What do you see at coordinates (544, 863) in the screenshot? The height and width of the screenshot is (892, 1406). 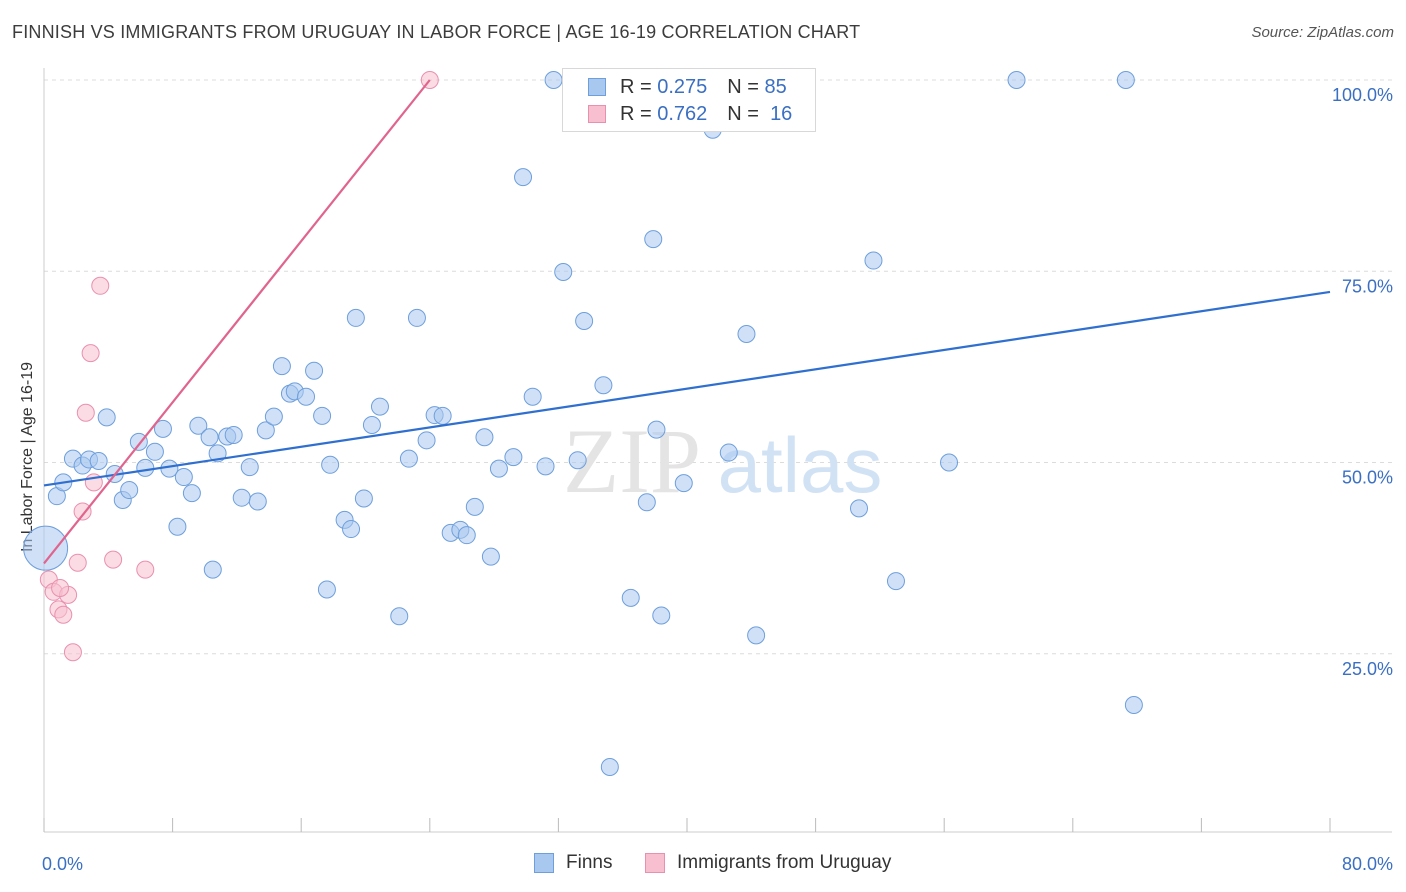 I see `finns-legend-swatch` at bounding box center [544, 863].